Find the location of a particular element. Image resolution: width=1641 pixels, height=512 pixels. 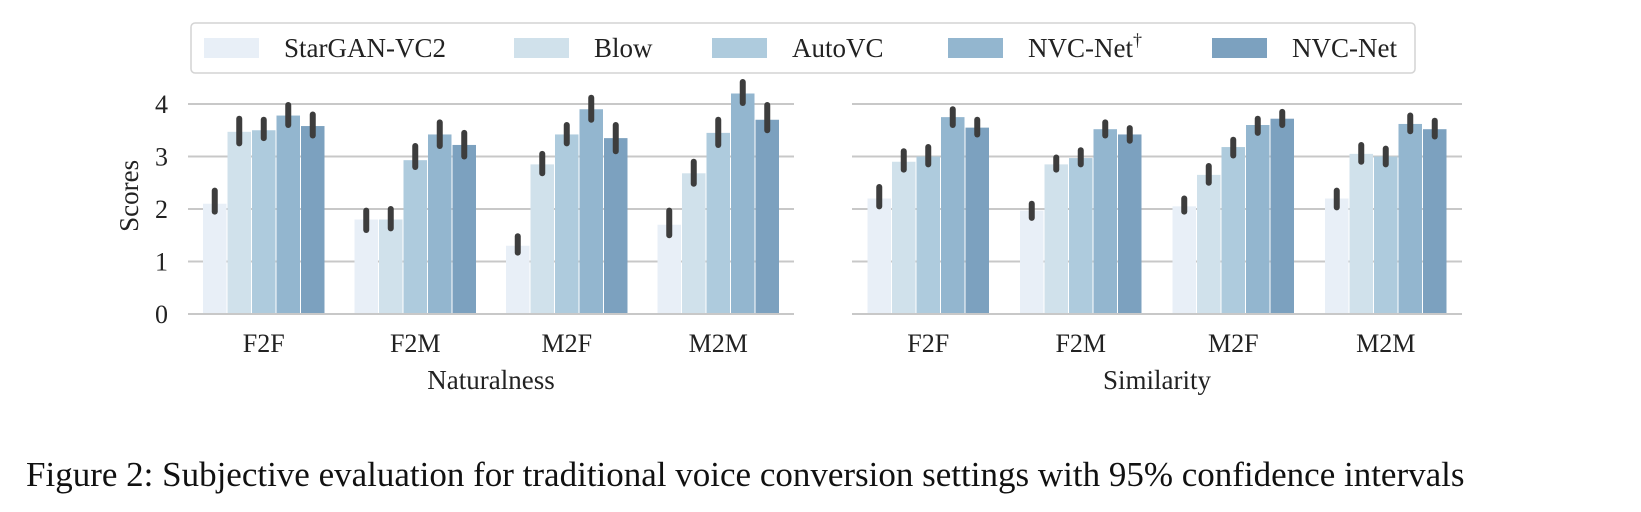

legend-label: NVC-Net is located at coordinates (1344, 48).